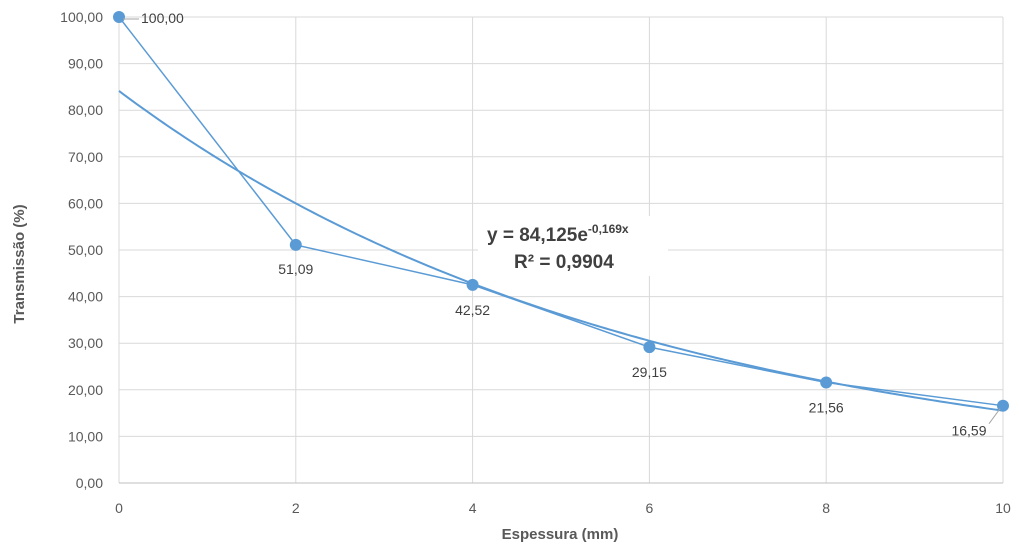  What do you see at coordinates (537, 235) in the screenshot?
I see `trendline-equation-main: y = 84,125e` at bounding box center [537, 235].